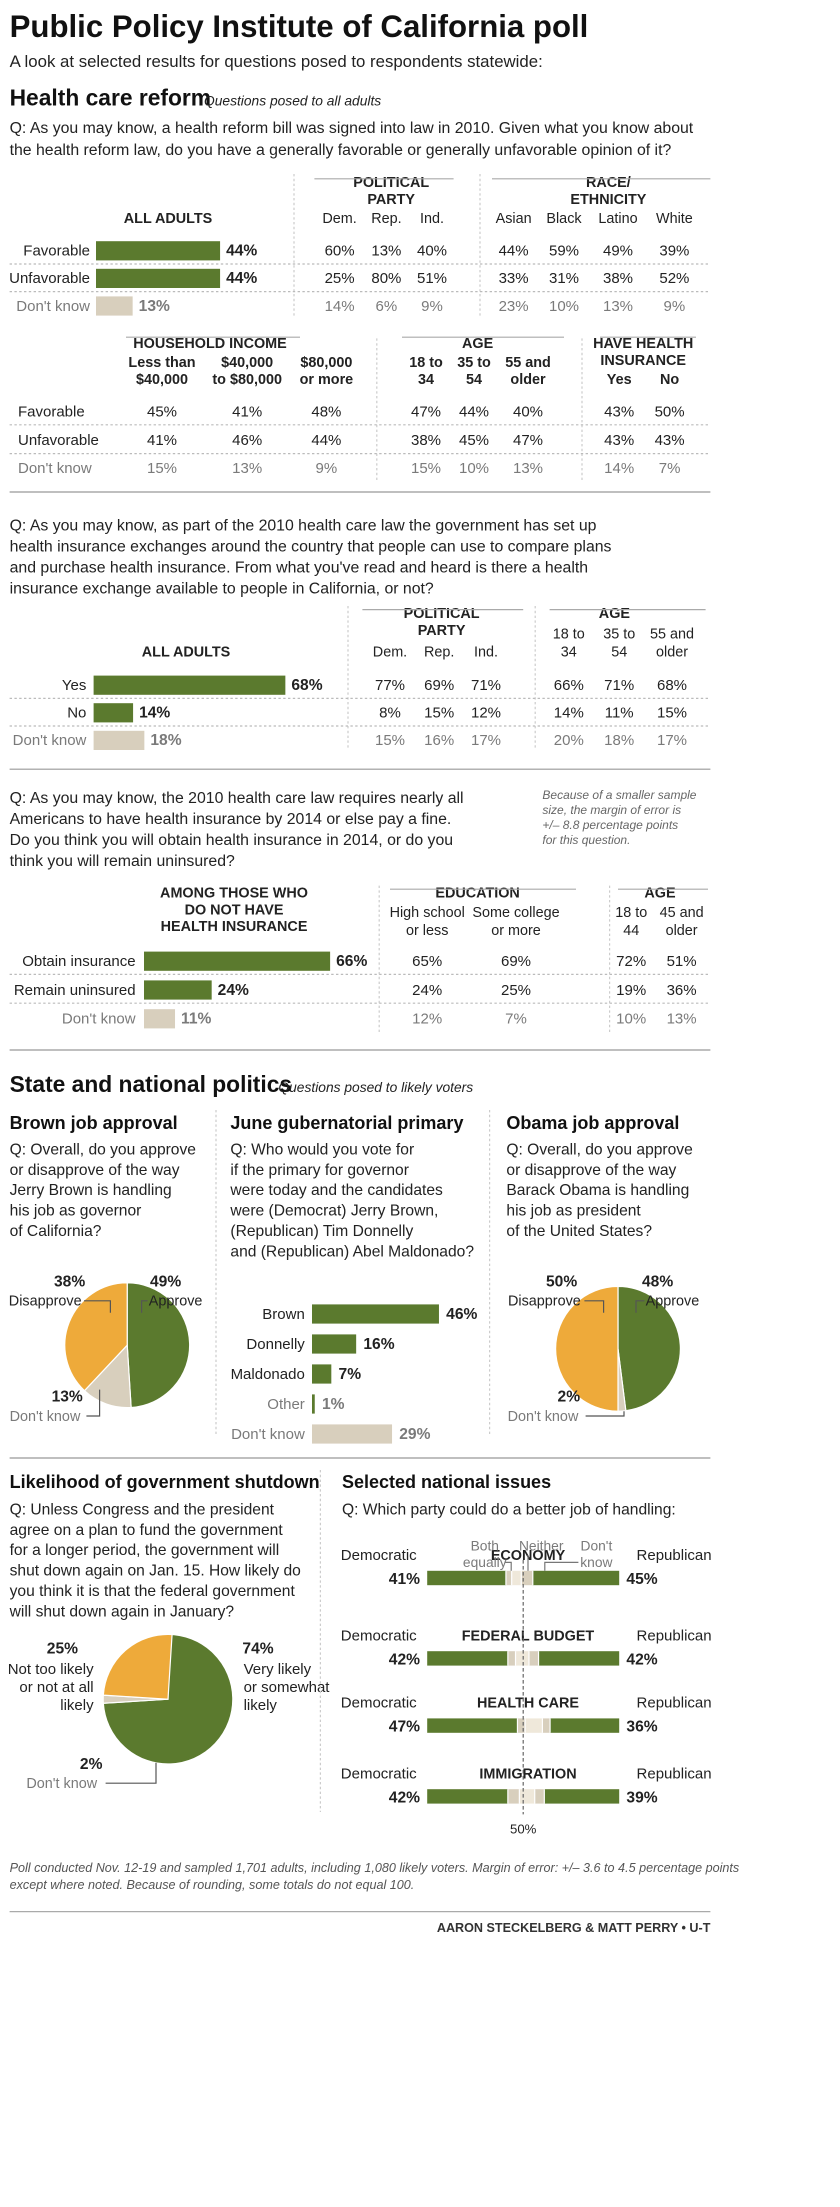 This screenshot has height=2207, width=840. I want to click on question-text: Q: Unless Congress and the president, so click(142, 1509).